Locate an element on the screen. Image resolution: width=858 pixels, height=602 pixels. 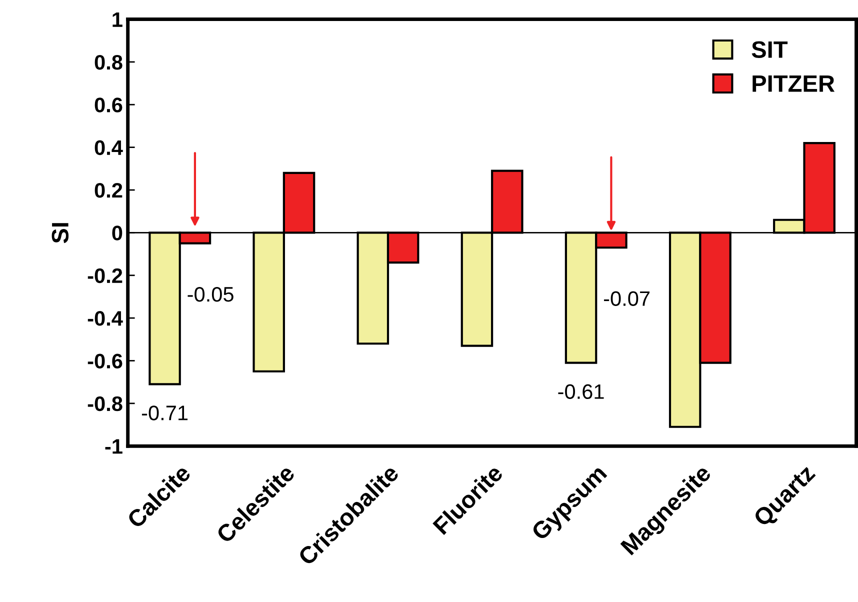
legend-label: SIT is located at coordinates (770, 49).